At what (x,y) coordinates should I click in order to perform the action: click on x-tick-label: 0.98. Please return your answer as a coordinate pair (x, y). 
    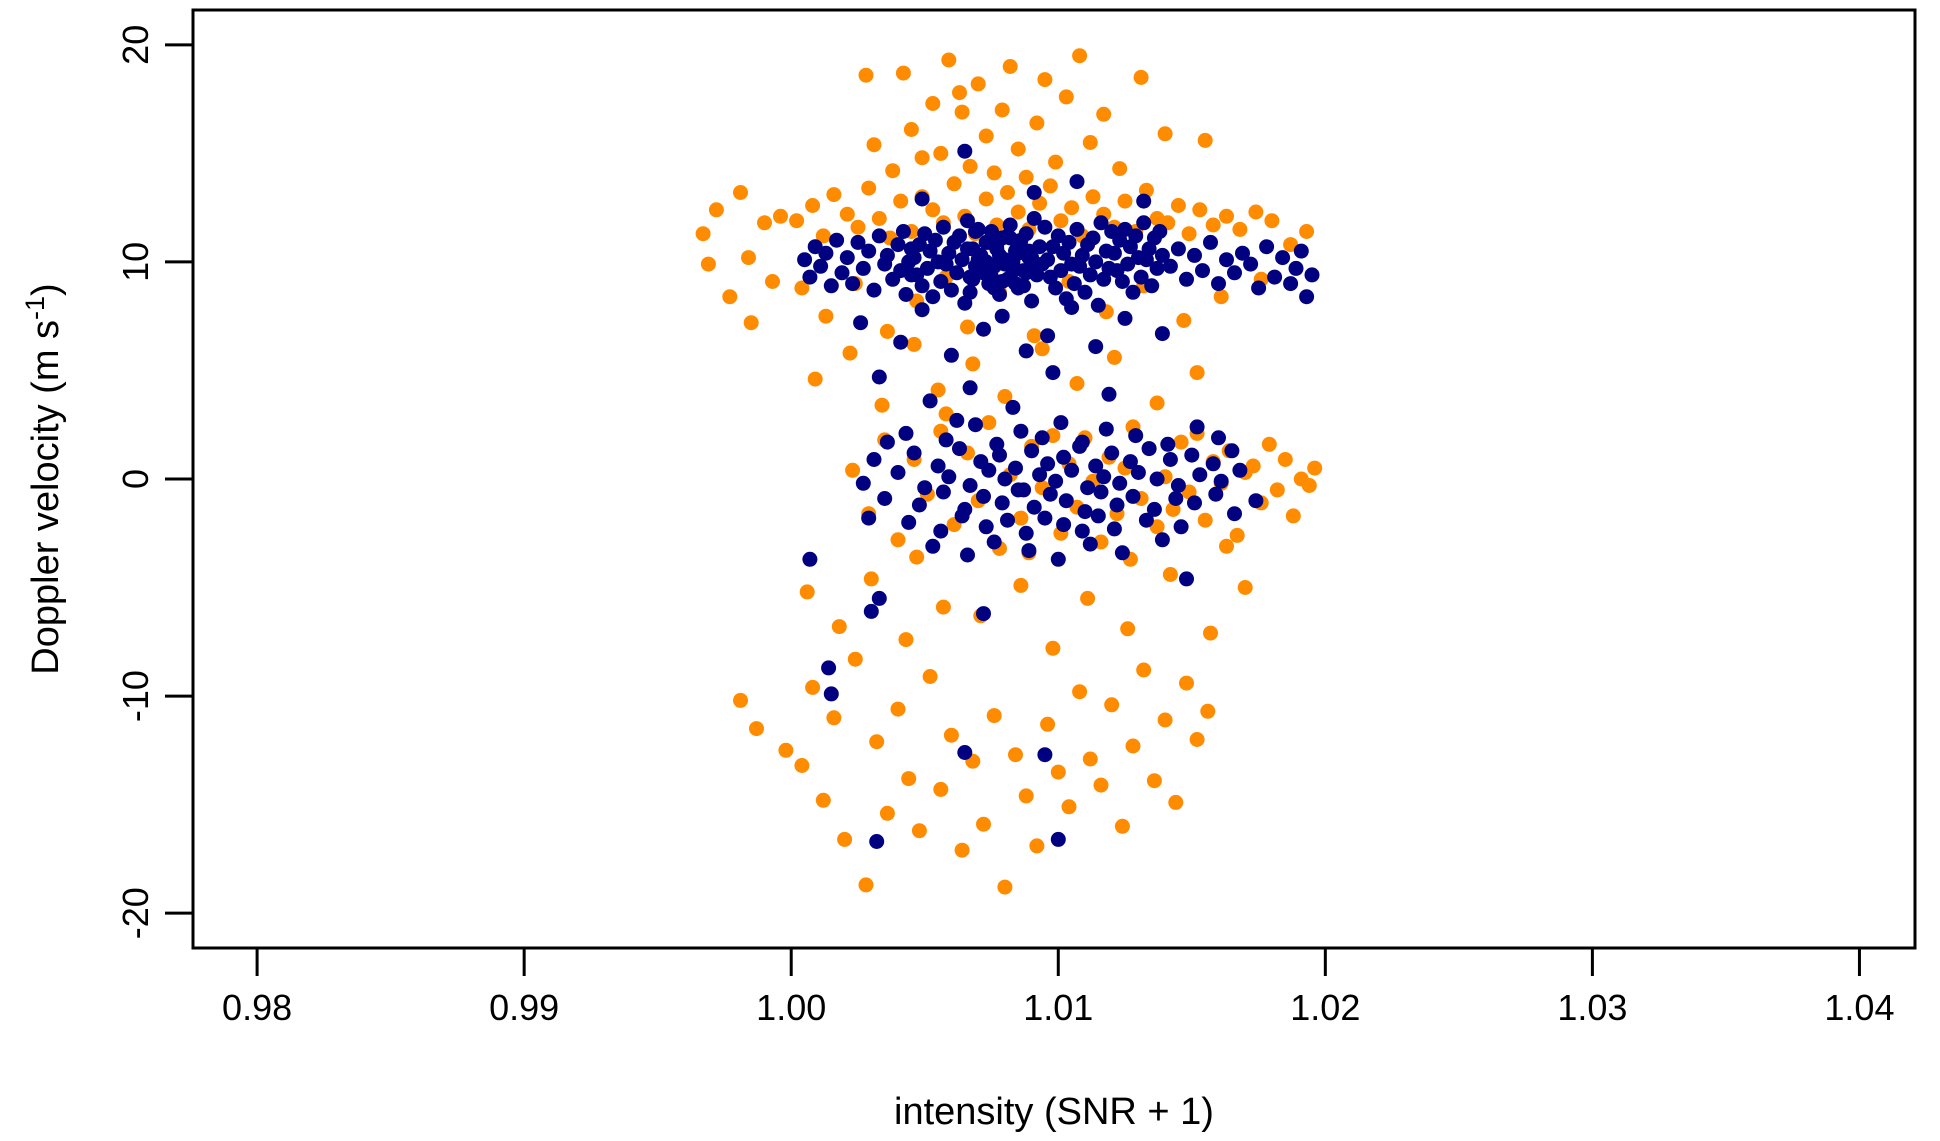
    Looking at the image, I should click on (257, 1007).